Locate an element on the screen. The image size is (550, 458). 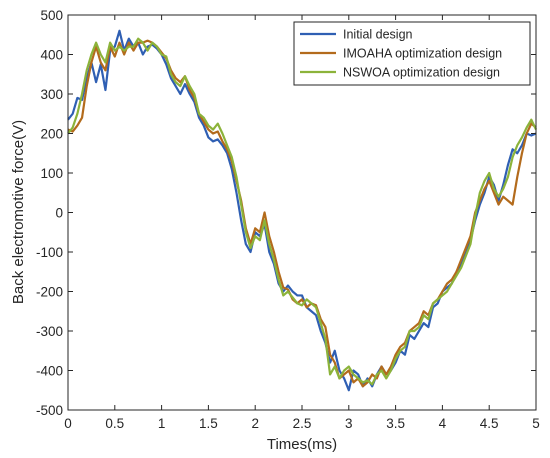
y-tick-label: 500 is located at coordinates (51, 15).